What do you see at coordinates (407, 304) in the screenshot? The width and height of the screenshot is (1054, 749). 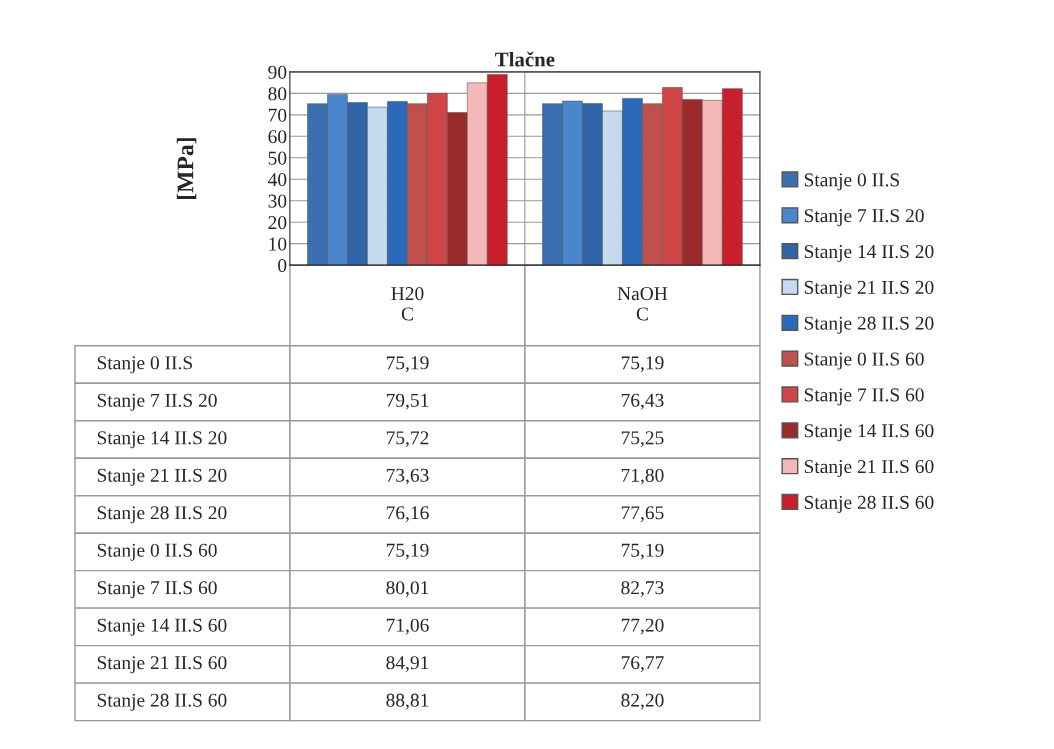 I see `x-tick-label: H20 C` at bounding box center [407, 304].